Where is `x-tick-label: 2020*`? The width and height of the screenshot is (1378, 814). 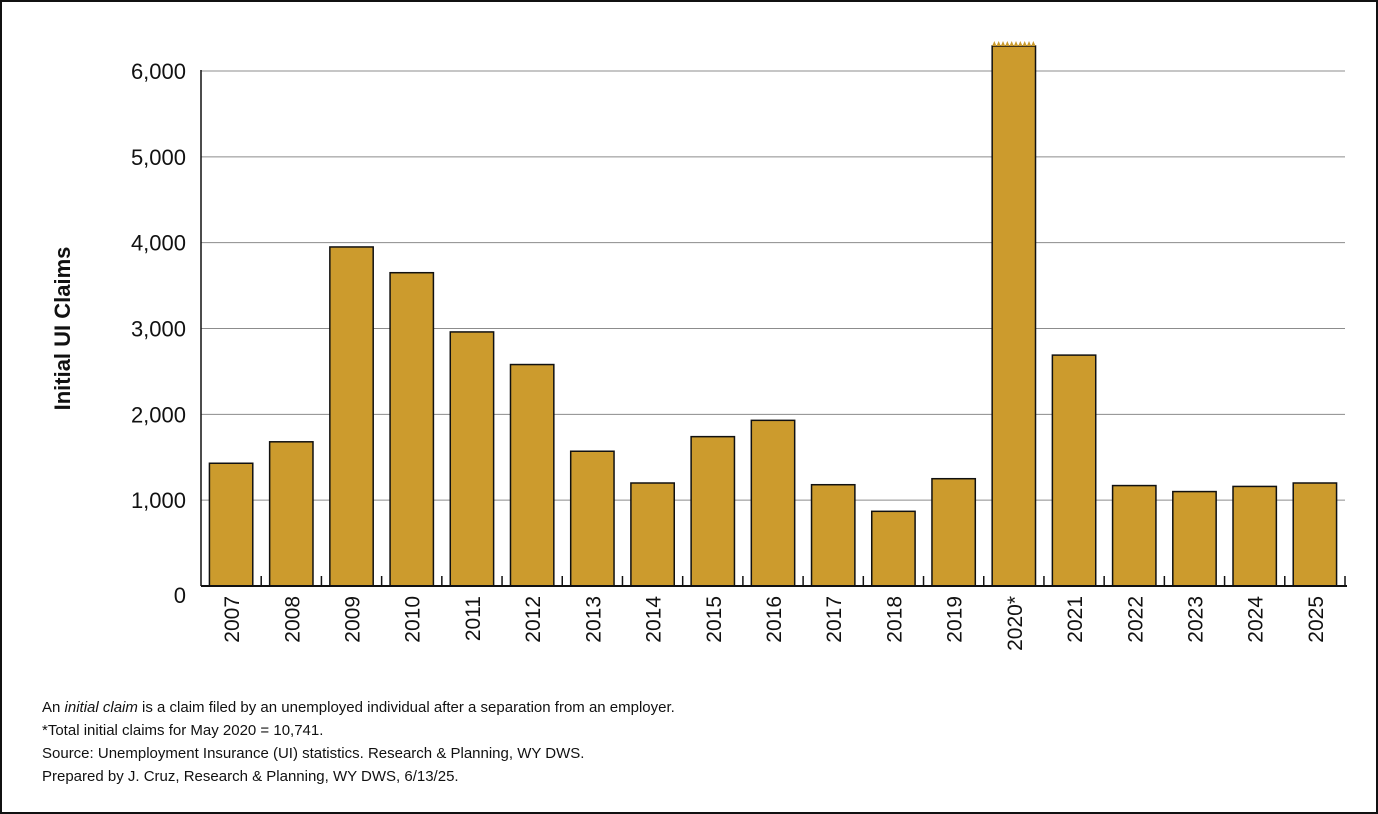
x-tick-label: 2020* is located at coordinates (1015, 623).